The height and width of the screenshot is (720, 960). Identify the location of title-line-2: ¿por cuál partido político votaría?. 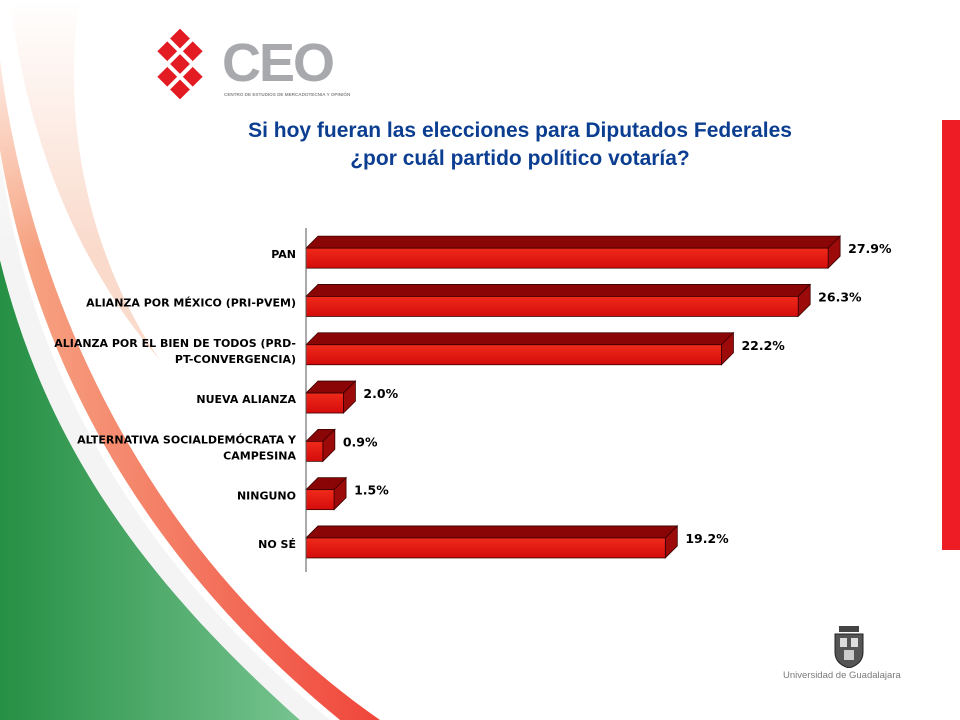
(520, 158).